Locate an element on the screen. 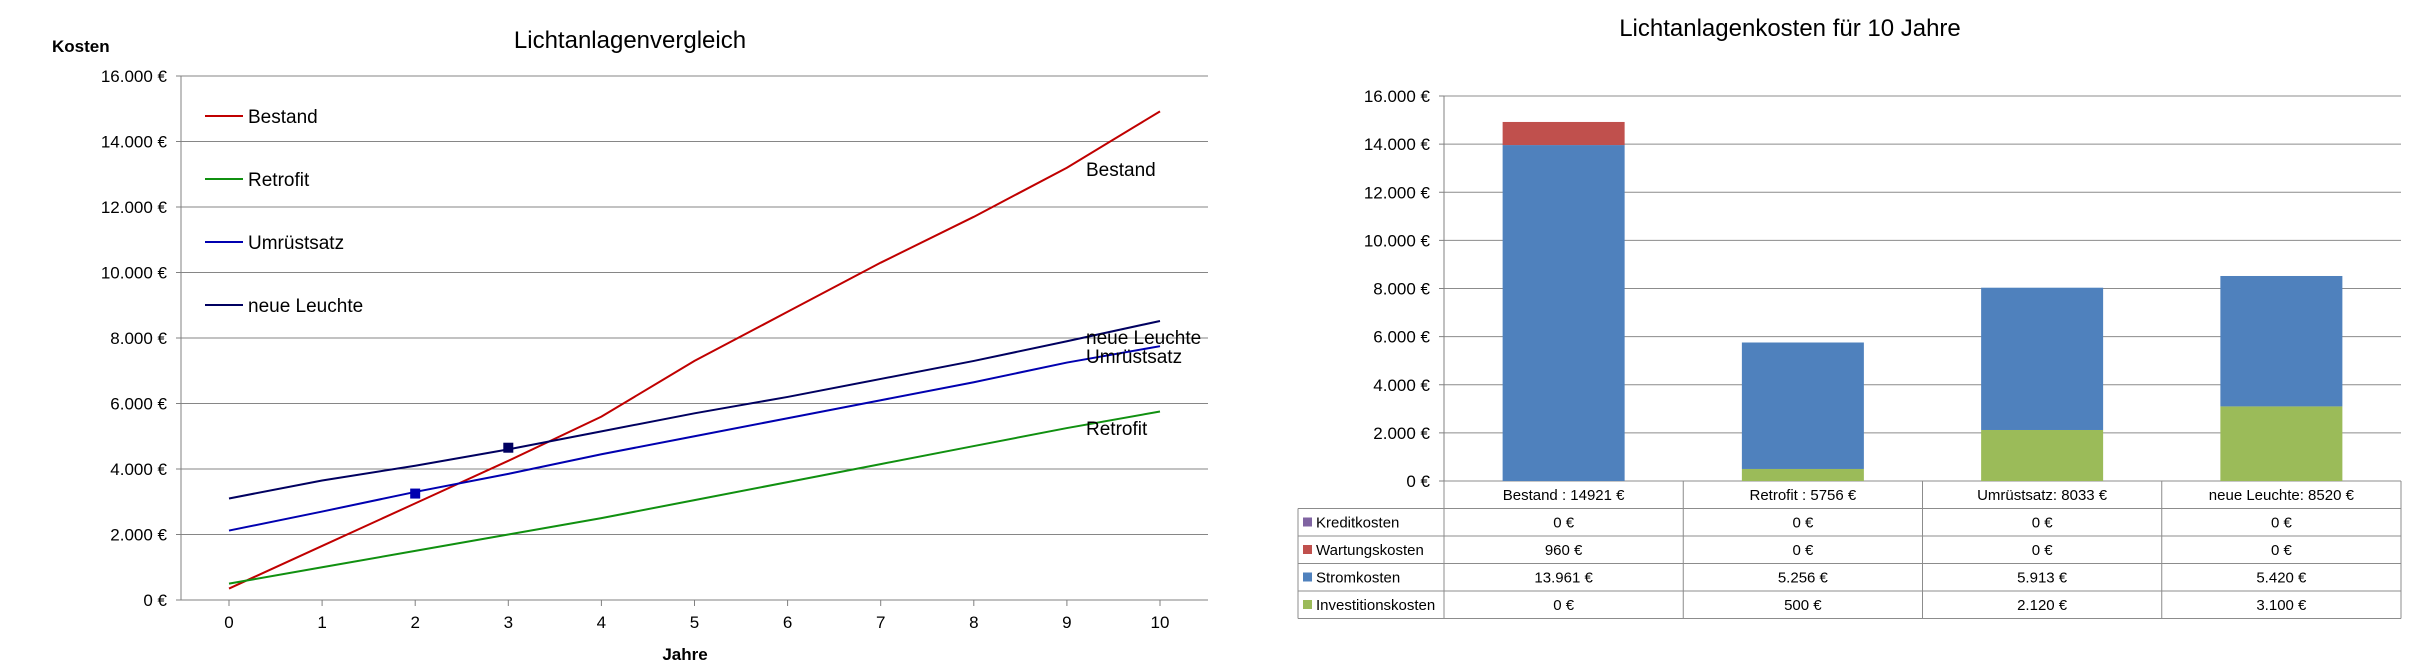 Image resolution: width=2422 pixels, height=667 pixels. series-marker-neue-leuchte is located at coordinates (508, 447).